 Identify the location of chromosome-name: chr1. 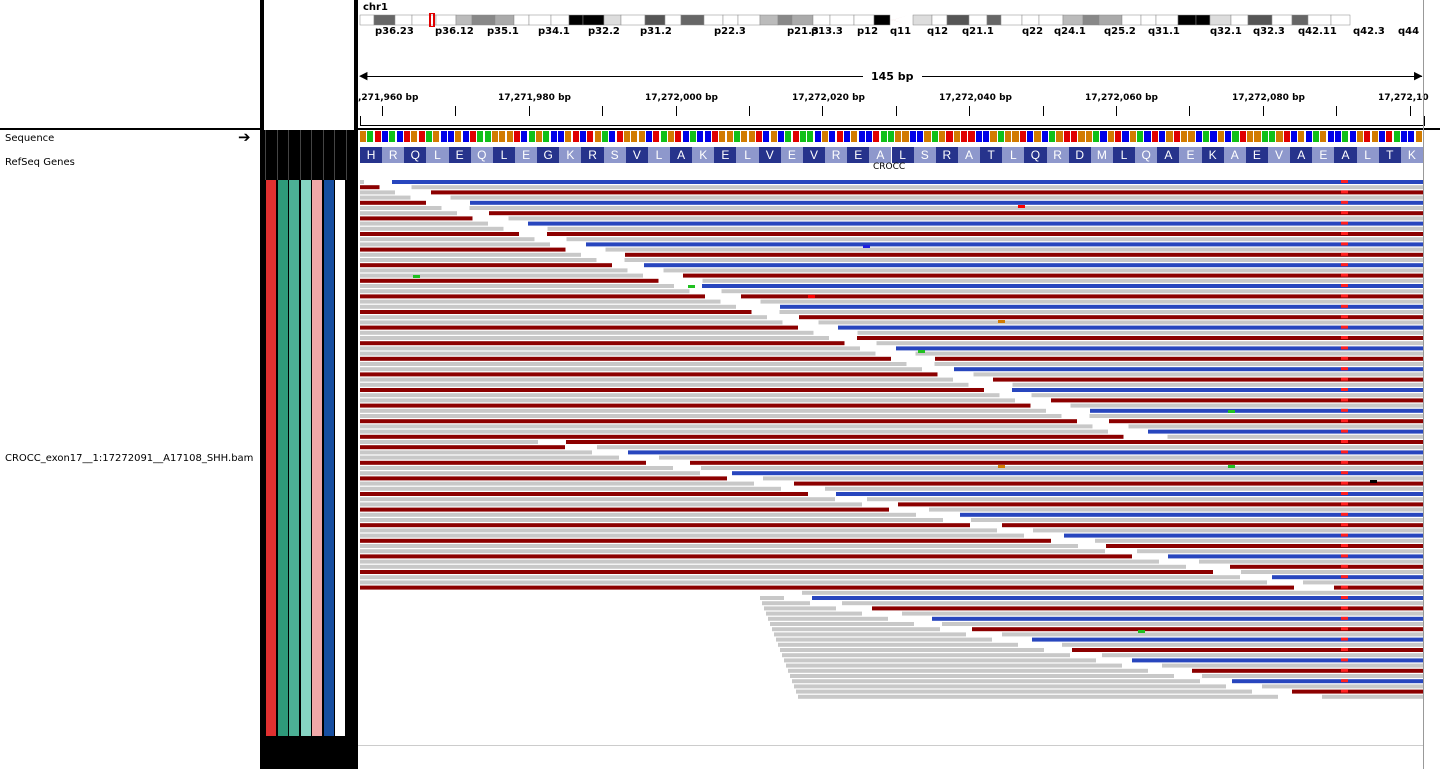
(375, 7).